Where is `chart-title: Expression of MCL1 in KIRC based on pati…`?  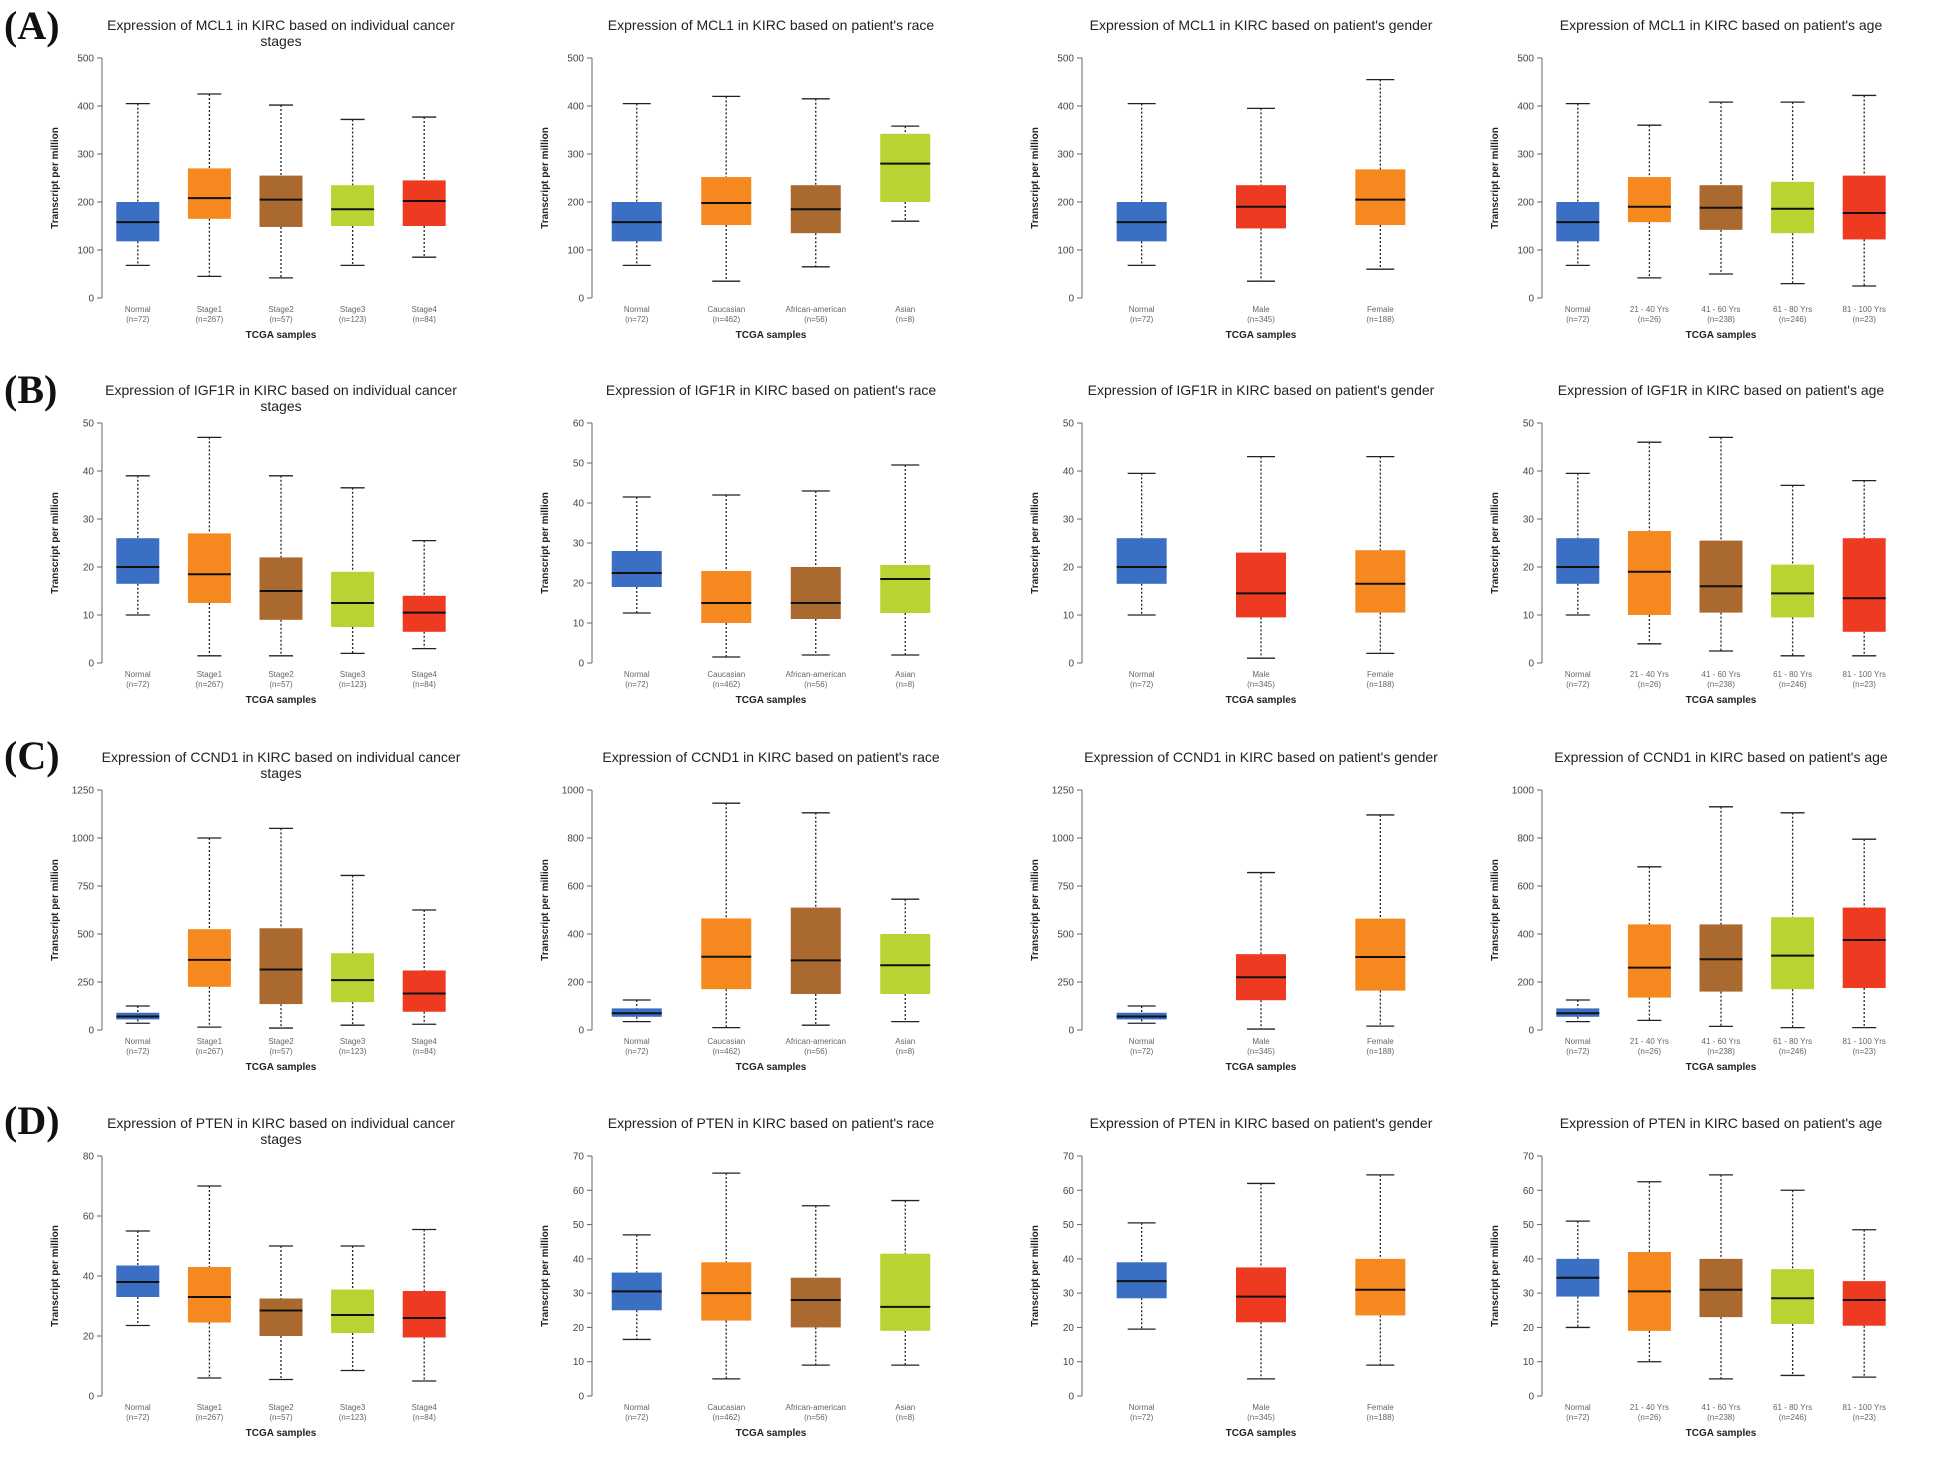 chart-title: Expression of MCL1 in KIRC based on pati… is located at coordinates (1721, 25).